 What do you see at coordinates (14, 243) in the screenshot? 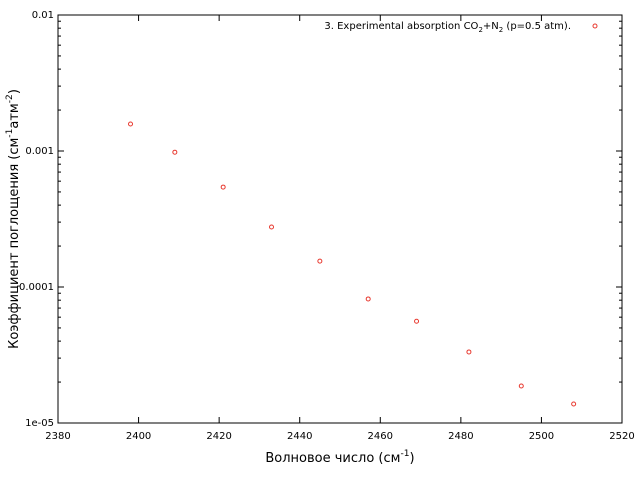
I see `text-part: Коэффициент поглощения (см` at bounding box center [14, 243].